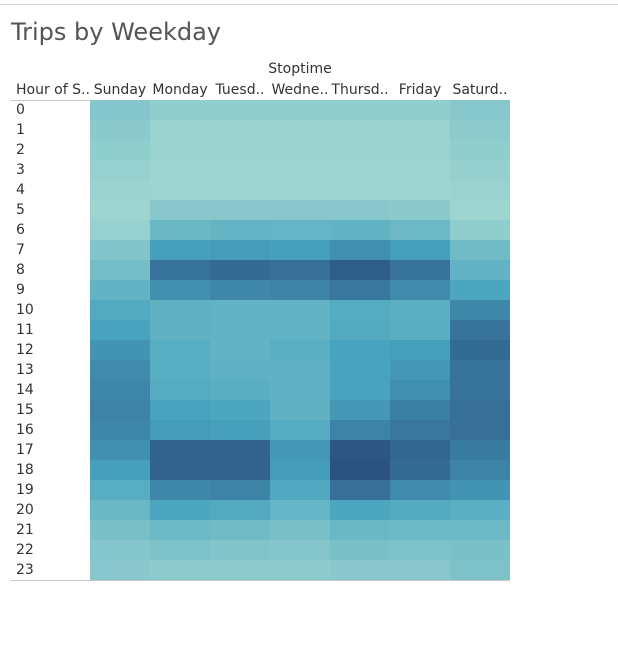 The width and height of the screenshot is (618, 667). Describe the element at coordinates (25, 310) in the screenshot. I see `row-label-hour-10: 10` at that location.